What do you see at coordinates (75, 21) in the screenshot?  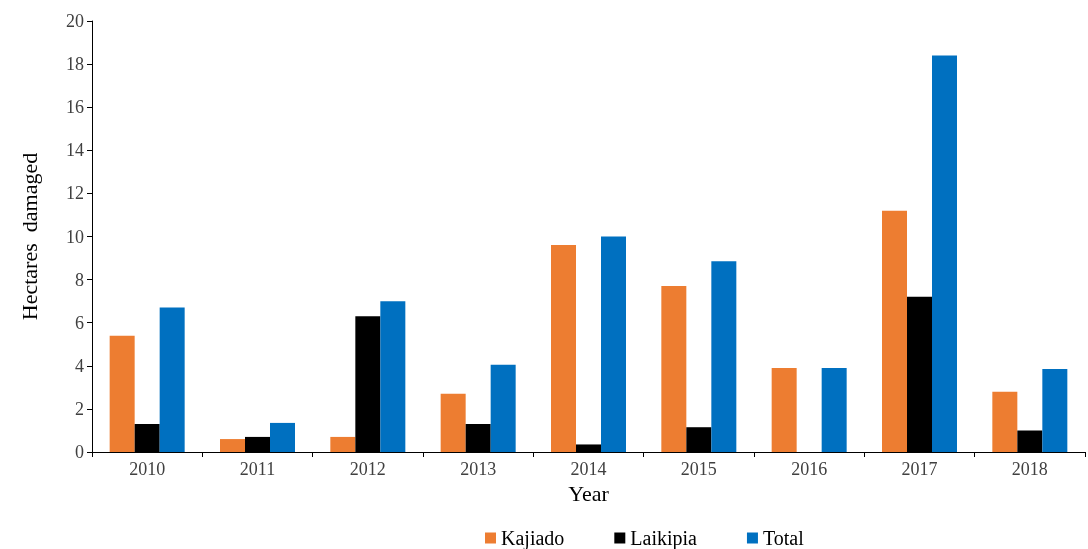 I see `y-tick-label: 20` at bounding box center [75, 21].